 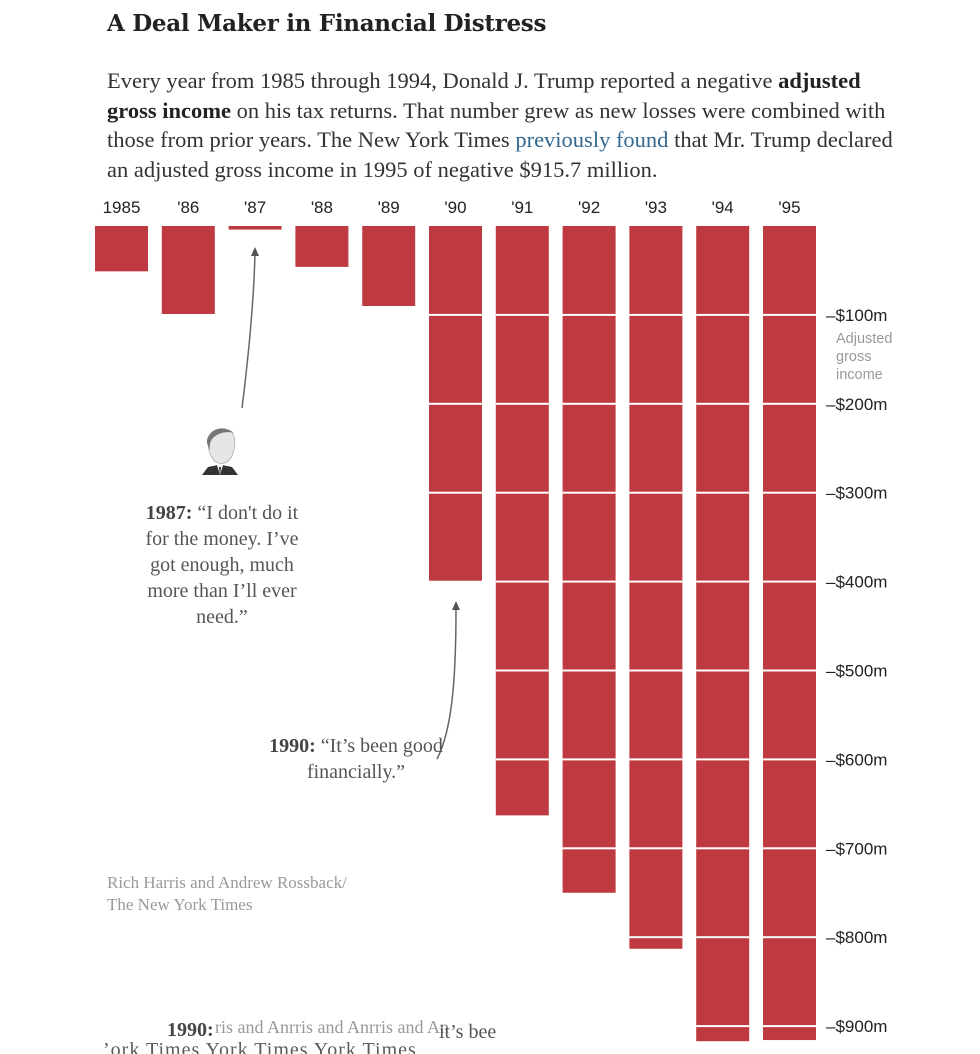 What do you see at coordinates (446, 683) in the screenshot?
I see `arrow-1990` at bounding box center [446, 683].